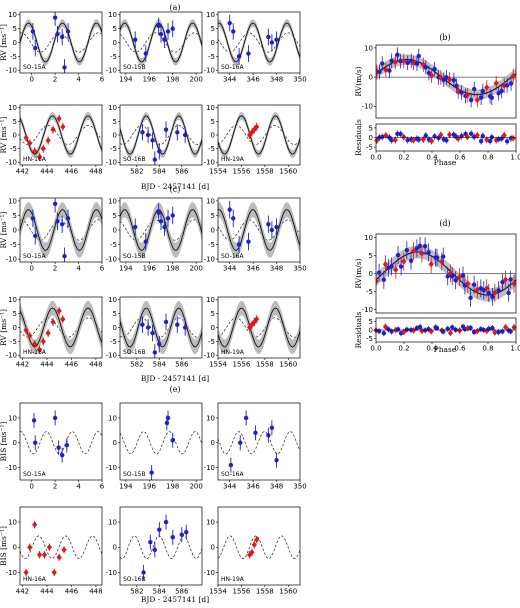  I want to click on phase-b-xtick-label-4: 0.8, so click(487, 158).